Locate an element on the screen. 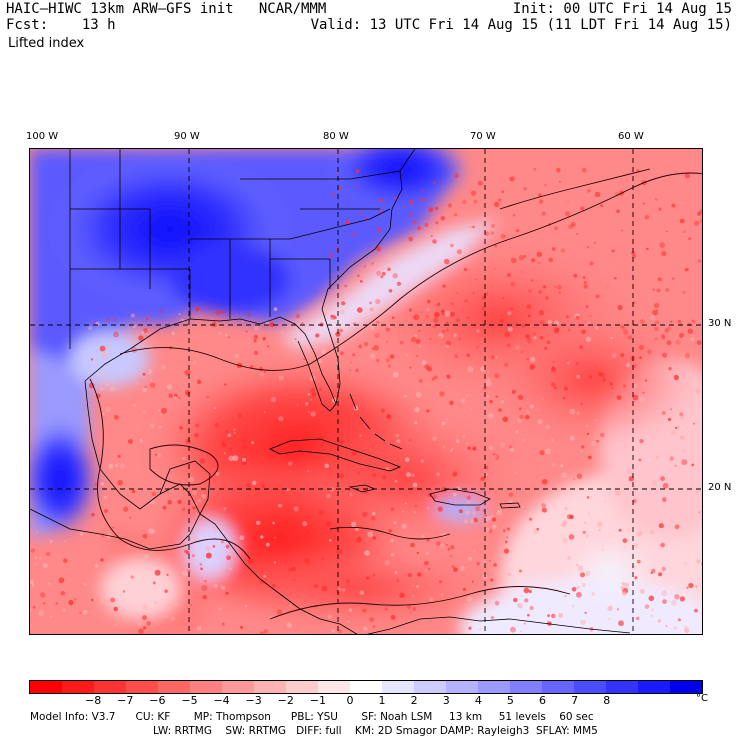  colorbar-tick-label: −5 is located at coordinates (189, 700).